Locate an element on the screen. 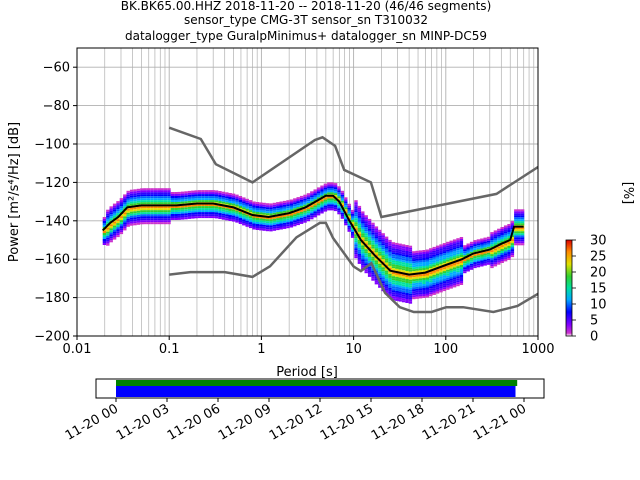  colorbar-tick-label: 30 is located at coordinates (598, 241).